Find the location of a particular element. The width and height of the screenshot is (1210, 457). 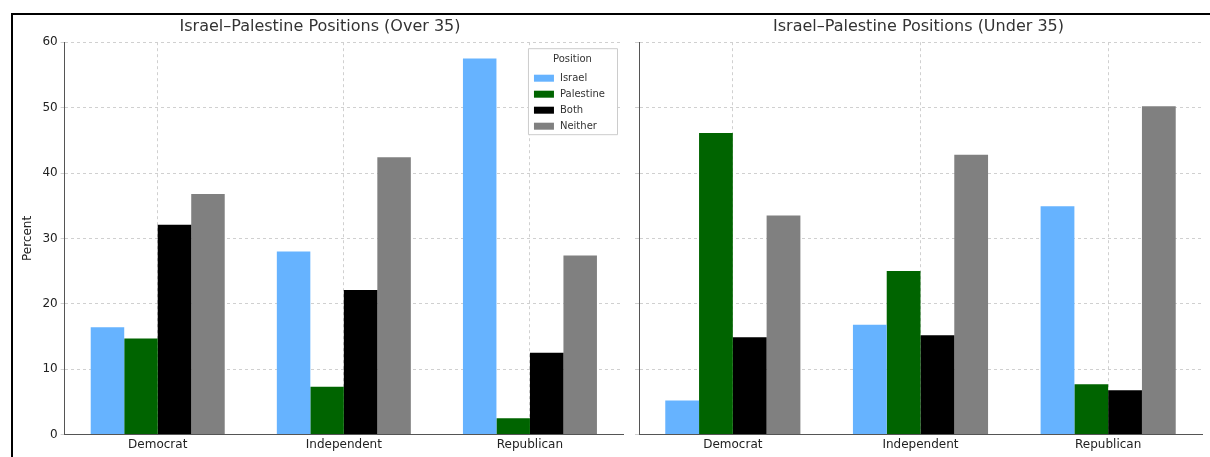

y-tick-label: 40 is located at coordinates (50, 172).